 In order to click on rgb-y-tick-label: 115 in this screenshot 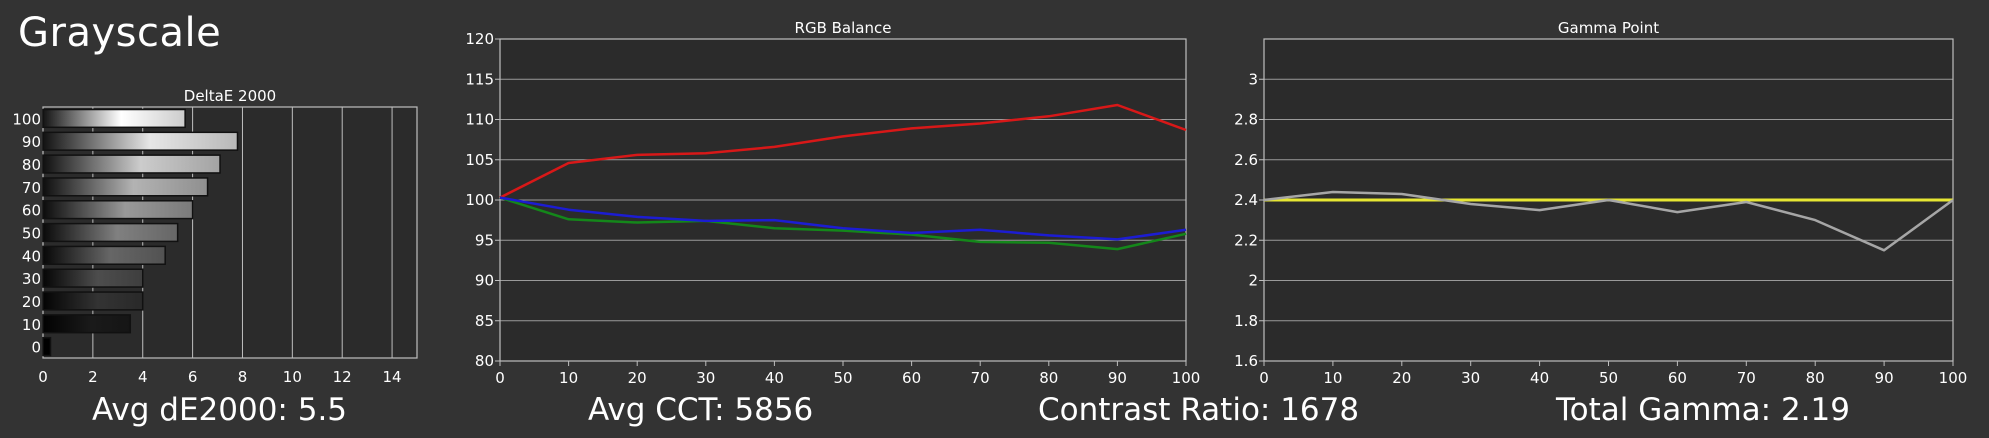, I will do `click(479, 79)`.